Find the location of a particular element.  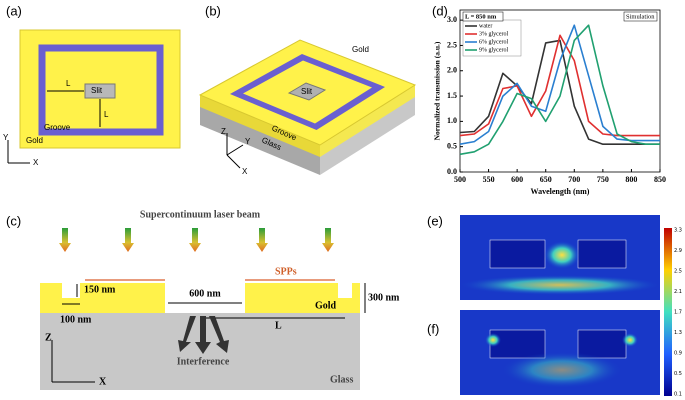

y-tick-label: 1.5 is located at coordinates (452, 95).